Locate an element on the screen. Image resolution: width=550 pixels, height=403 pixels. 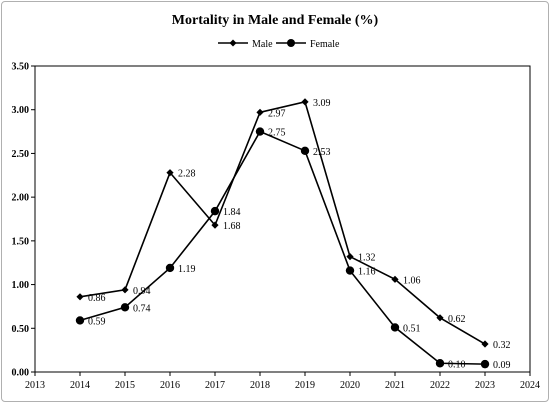
data-label-female: 0.59 is located at coordinates (97, 321).